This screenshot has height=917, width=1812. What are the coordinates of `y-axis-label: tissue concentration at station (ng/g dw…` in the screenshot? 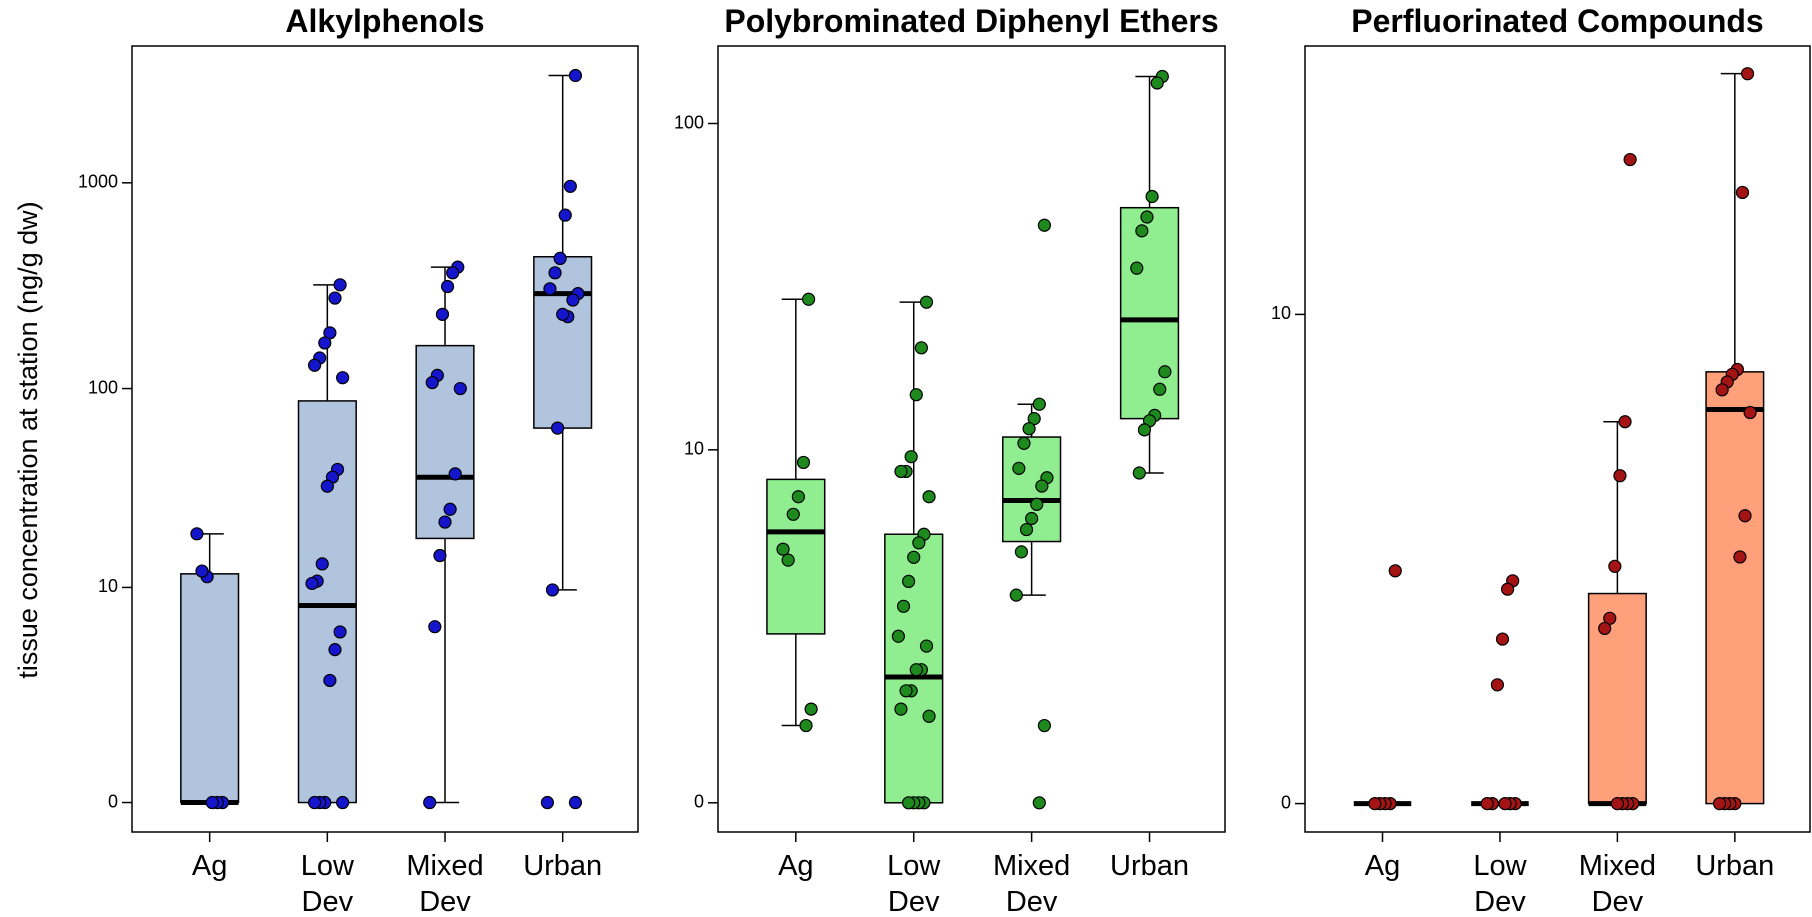 It's located at (28, 439).